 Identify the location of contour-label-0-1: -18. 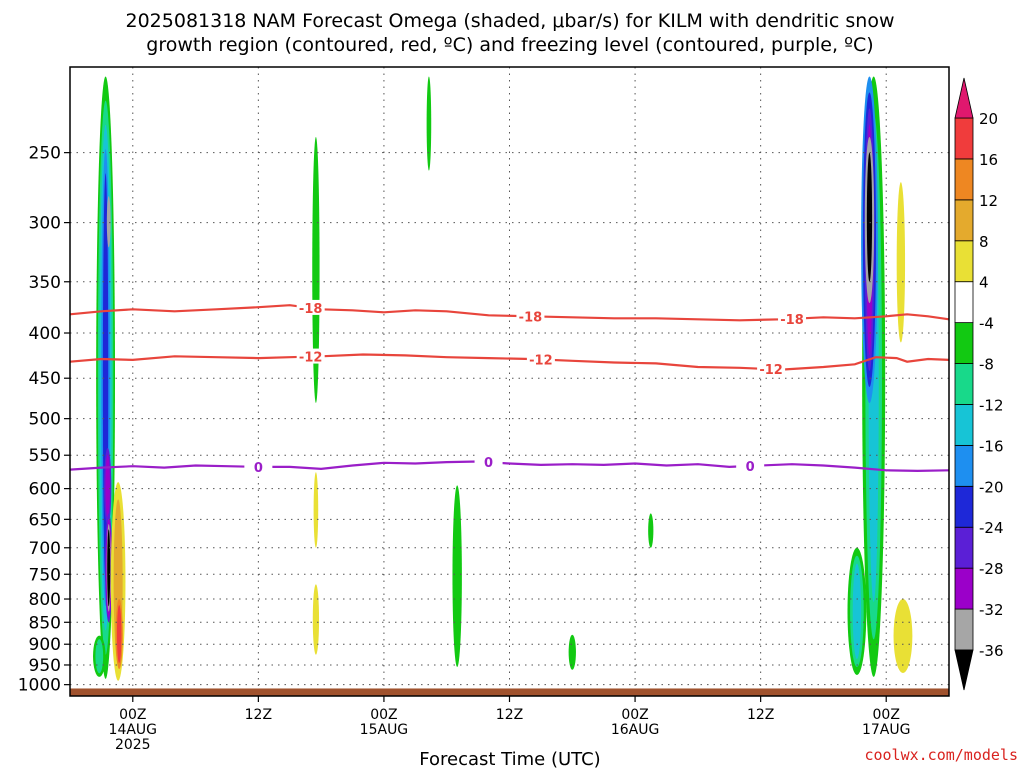
(531, 317).